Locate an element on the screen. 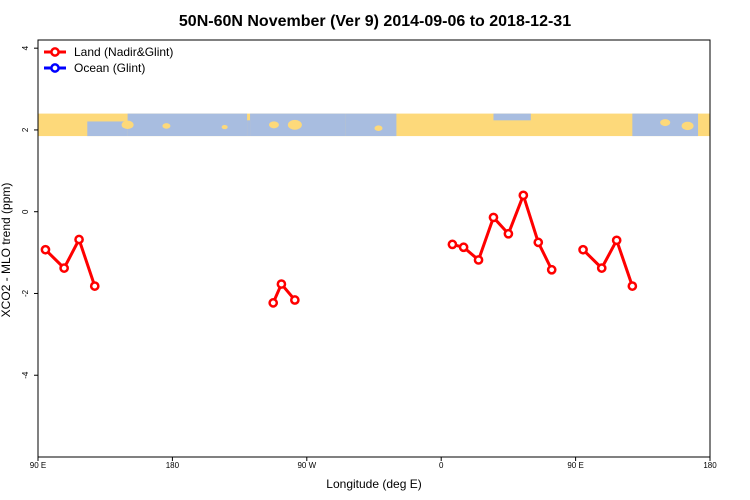 The height and width of the screenshot is (500, 750). legend-label: Ocean (Glint) is located at coordinates (109, 68).